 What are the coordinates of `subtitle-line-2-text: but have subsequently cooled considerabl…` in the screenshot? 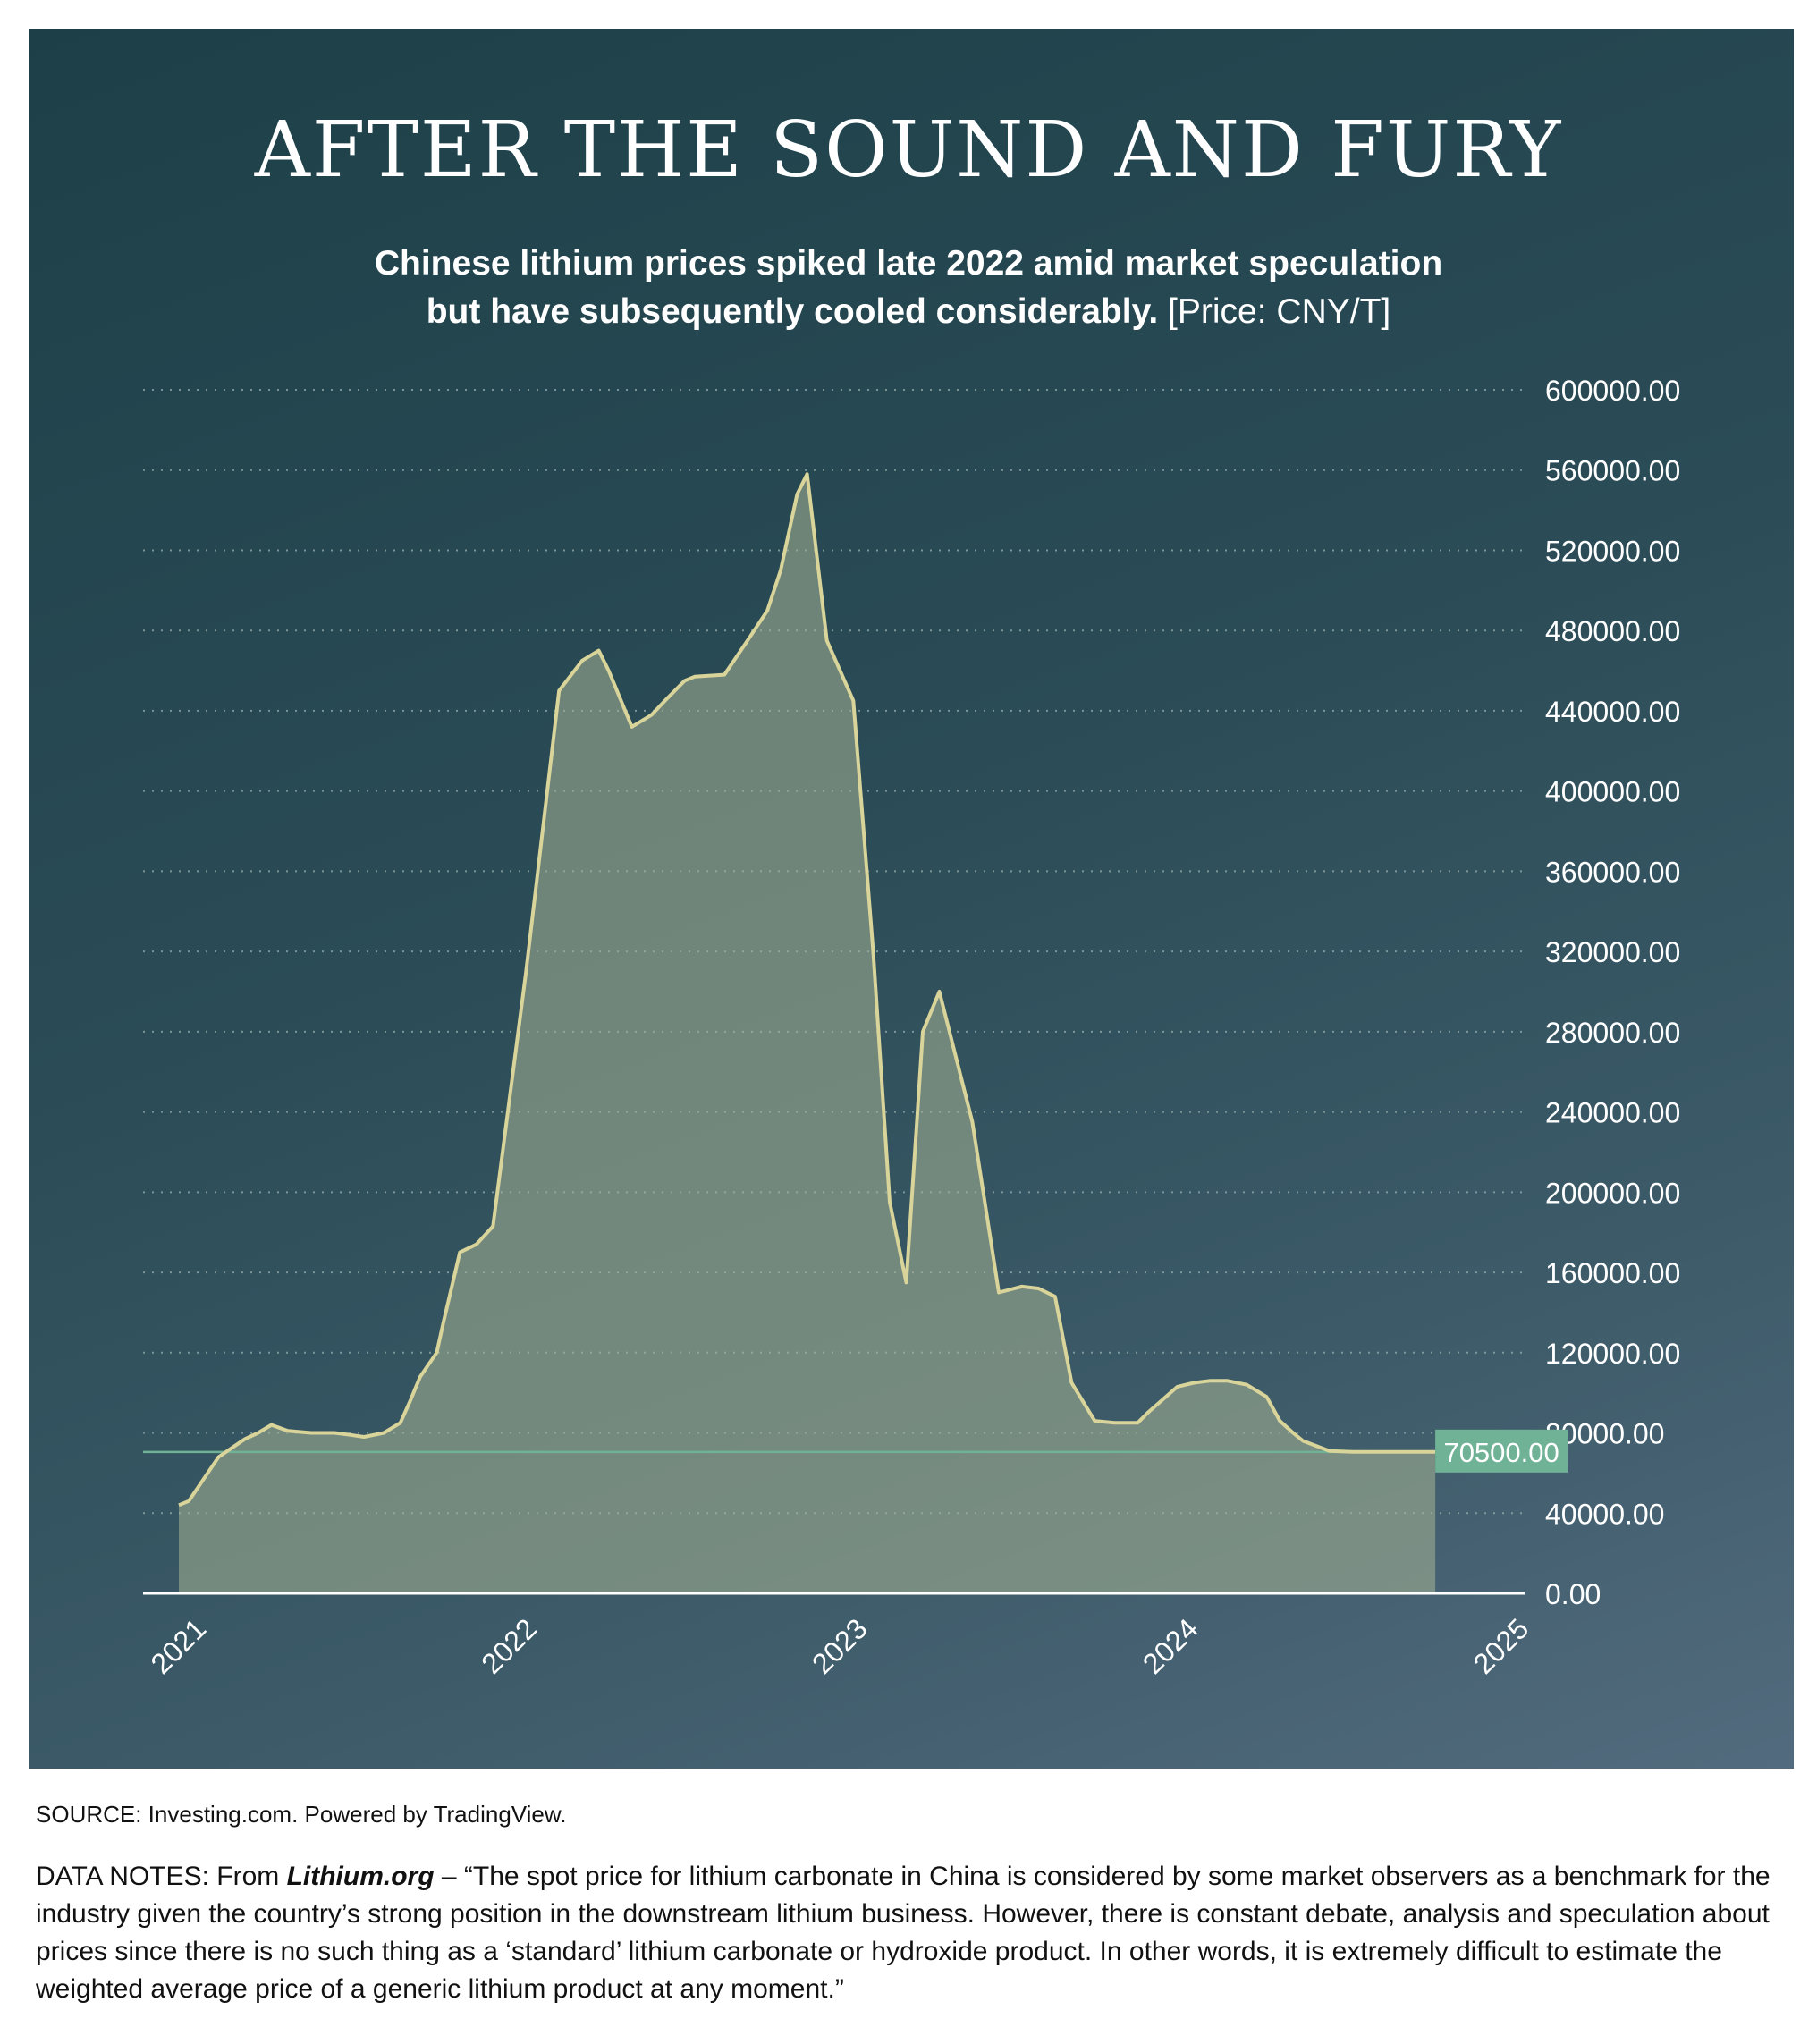 It's located at (792, 311).